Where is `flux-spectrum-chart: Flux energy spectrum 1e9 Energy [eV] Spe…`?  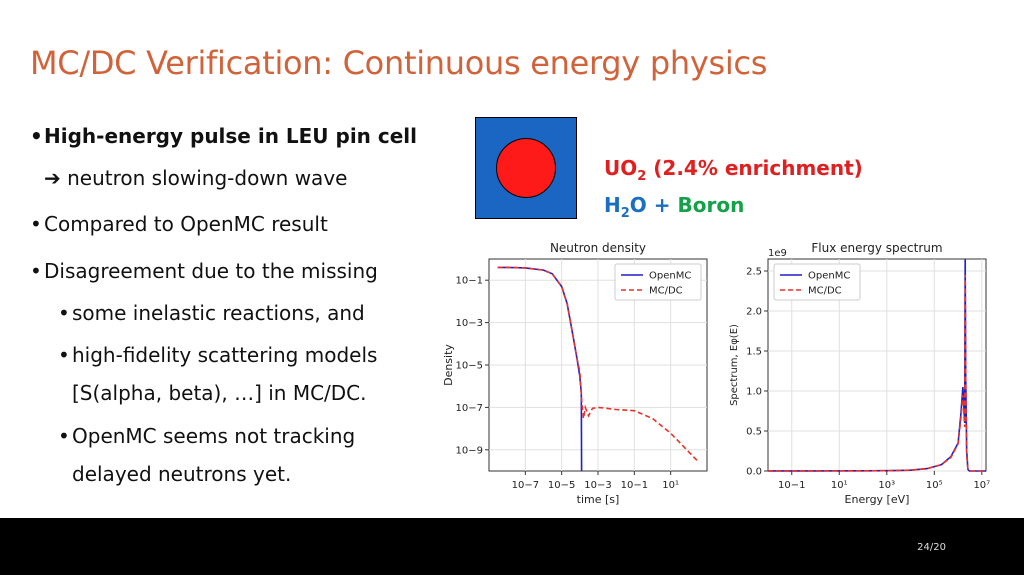 flux-spectrum-chart: Flux energy spectrum 1e9 Energy [eV] Spe… is located at coordinates (859, 373).